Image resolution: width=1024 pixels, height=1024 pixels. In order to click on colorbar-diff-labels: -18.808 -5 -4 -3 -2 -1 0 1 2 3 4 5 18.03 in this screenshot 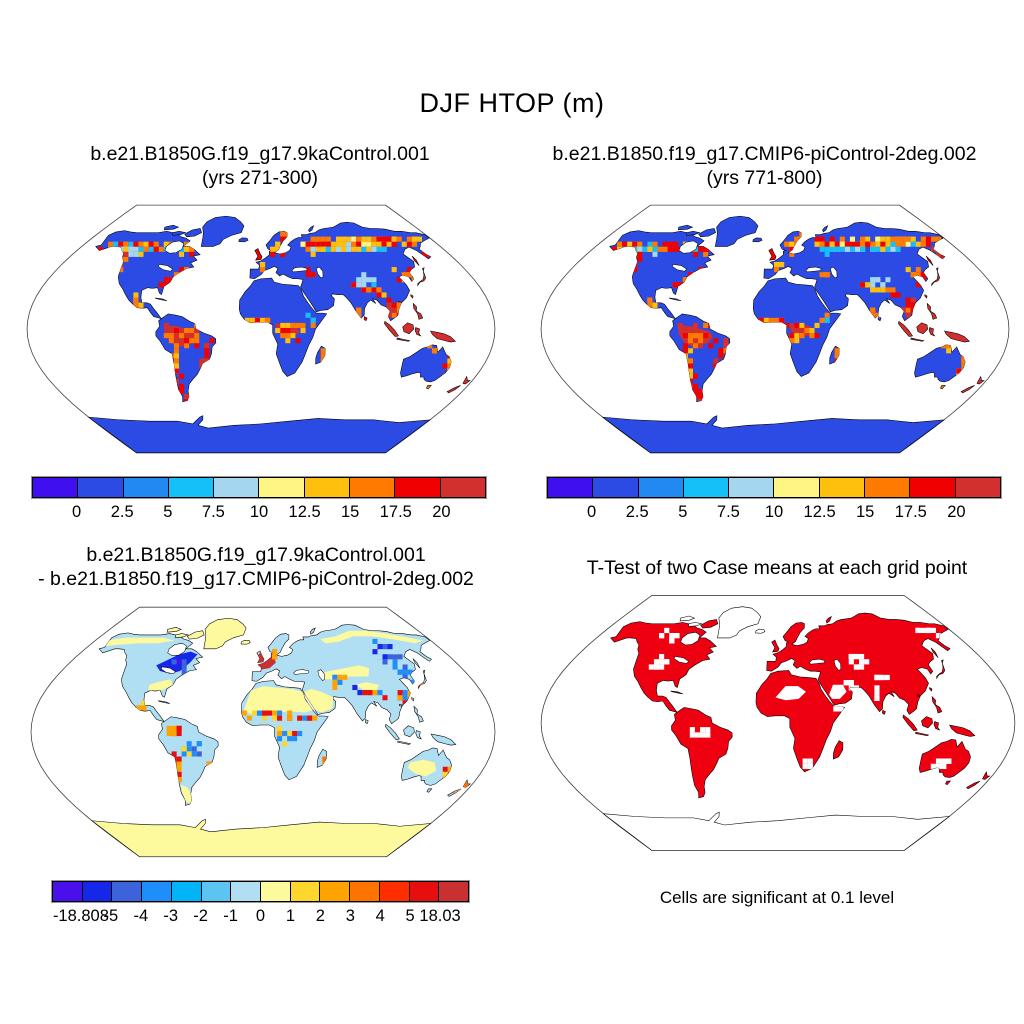, I will do `click(260, 917)`.